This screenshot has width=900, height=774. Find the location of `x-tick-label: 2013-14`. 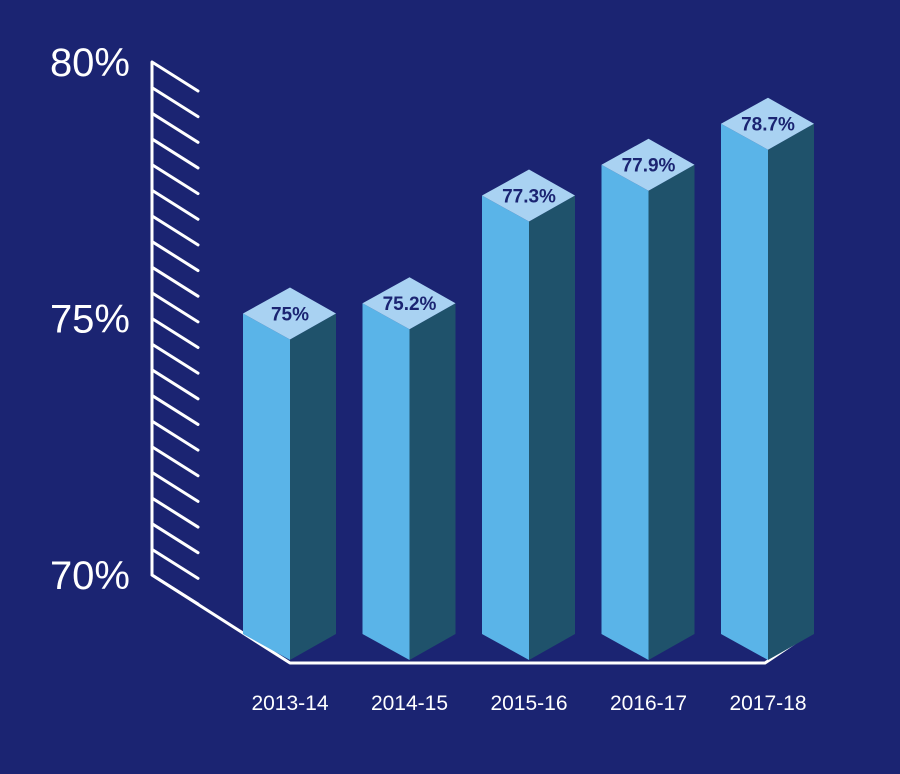

x-tick-label: 2013-14 is located at coordinates (289, 703).